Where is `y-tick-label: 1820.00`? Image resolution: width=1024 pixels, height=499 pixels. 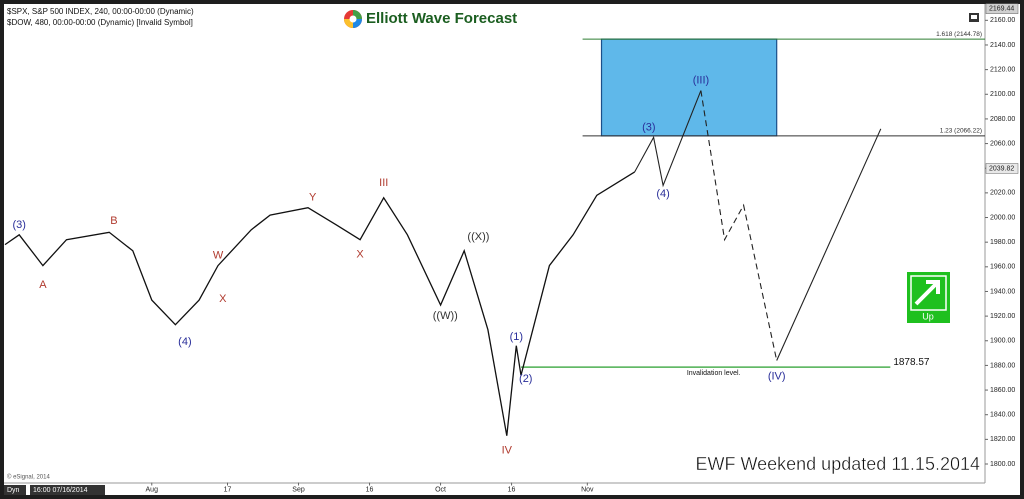
y-tick-label: 1820.00 is located at coordinates (1002, 439).